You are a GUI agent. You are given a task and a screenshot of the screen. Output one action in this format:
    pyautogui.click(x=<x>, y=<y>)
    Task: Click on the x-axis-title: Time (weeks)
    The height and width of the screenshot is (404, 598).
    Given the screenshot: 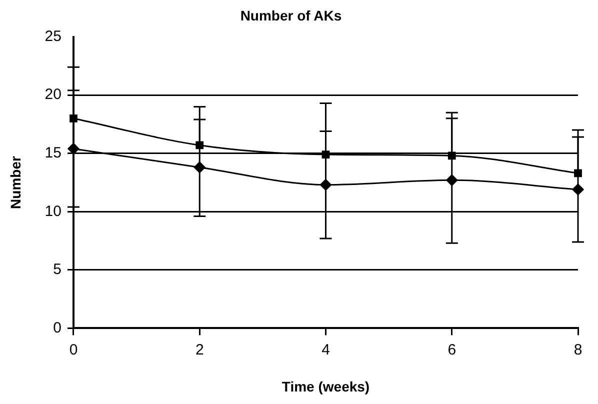 What is the action you would take?
    pyautogui.click(x=326, y=386)
    